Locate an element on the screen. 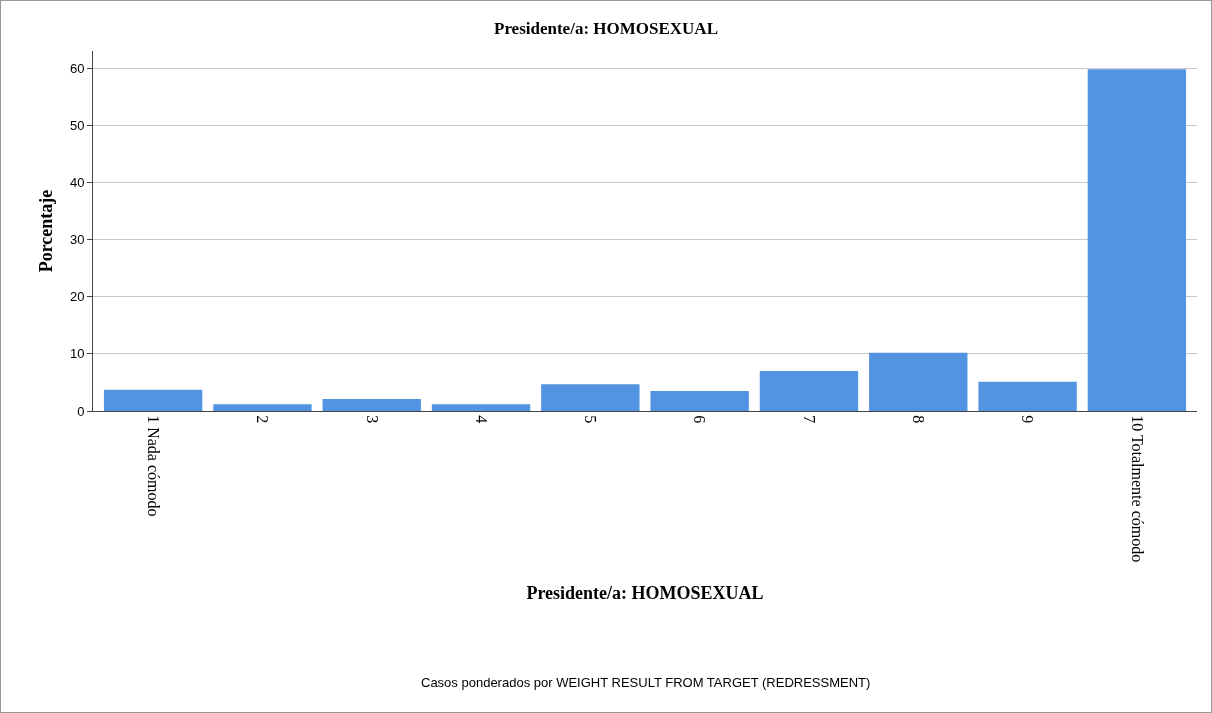 The width and height of the screenshot is (1212, 713). x-axis-title: Presidente/a: HOMOSEXUAL is located at coordinates (645, 593).